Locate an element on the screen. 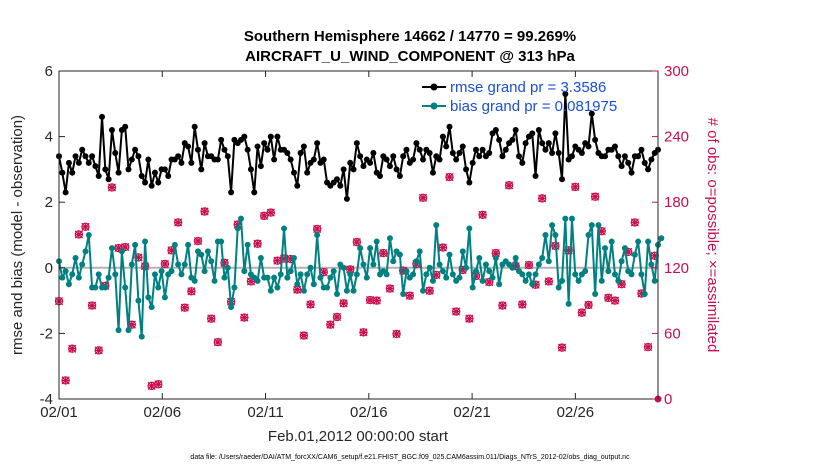  chart-title-line2: AIRCRAFT_U_WIND_COMPONENT @ 313 hPa is located at coordinates (410, 56).